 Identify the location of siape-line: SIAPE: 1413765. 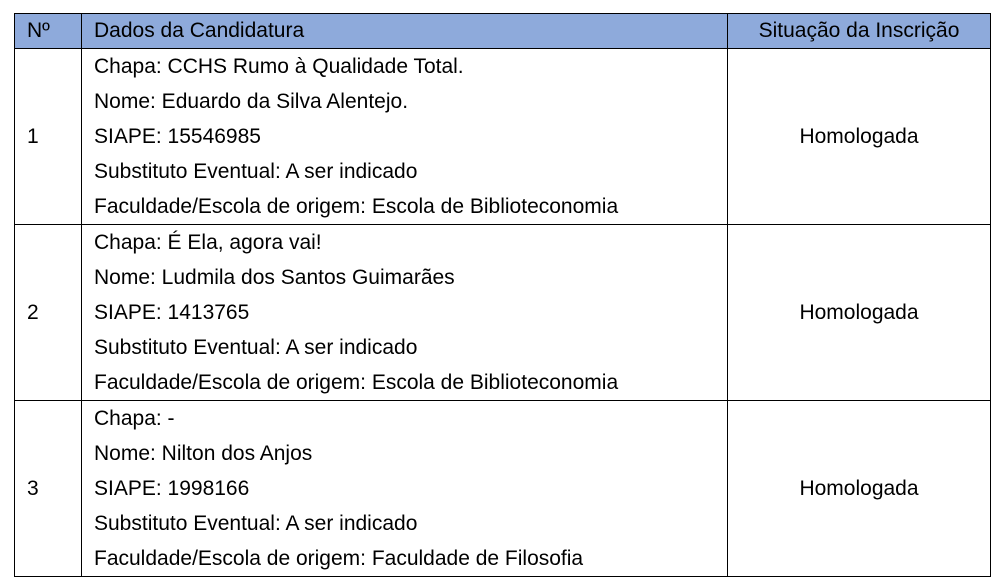
(172, 312).